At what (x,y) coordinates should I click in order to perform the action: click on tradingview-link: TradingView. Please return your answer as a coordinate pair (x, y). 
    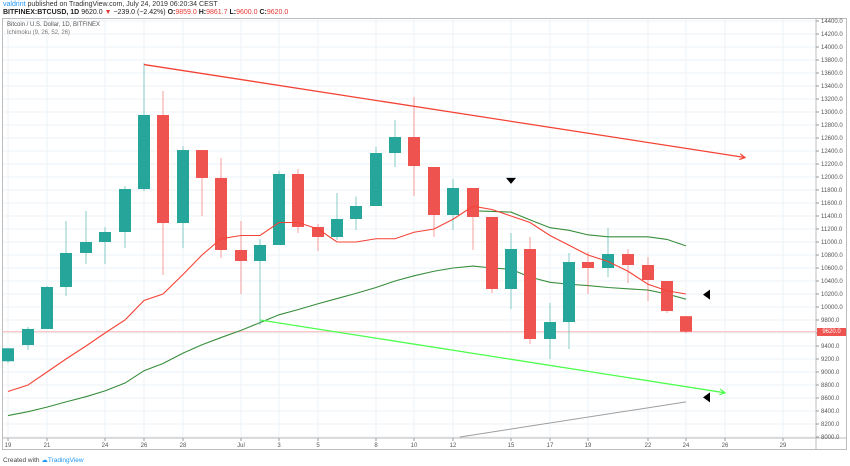
    Looking at the image, I should click on (65, 460).